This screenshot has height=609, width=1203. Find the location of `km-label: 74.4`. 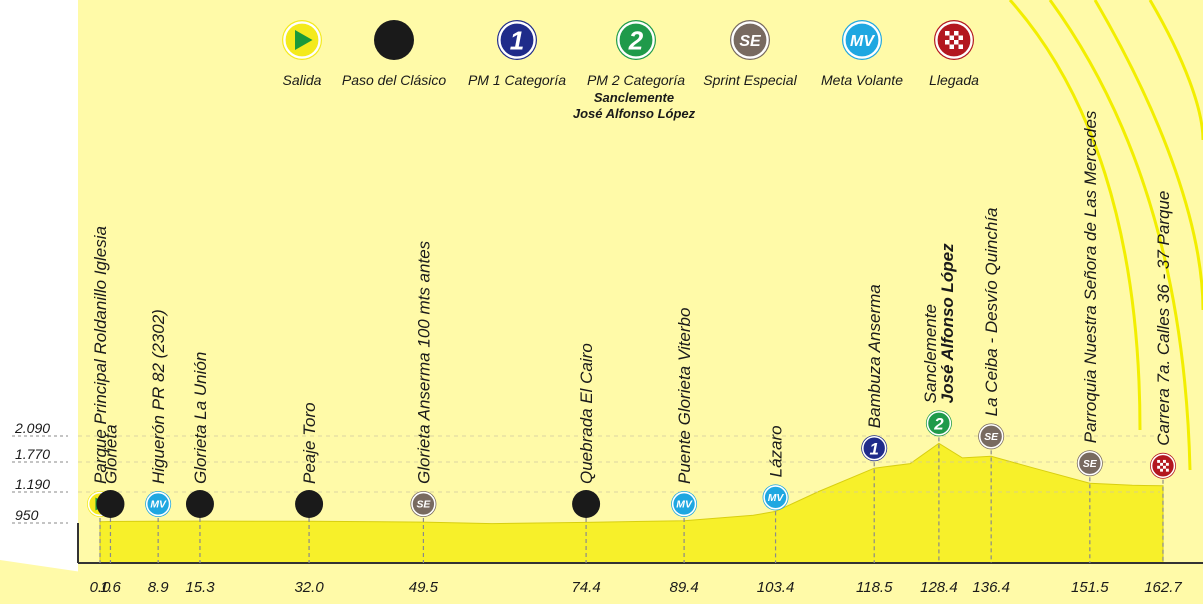

km-label: 74.4 is located at coordinates (585, 587).